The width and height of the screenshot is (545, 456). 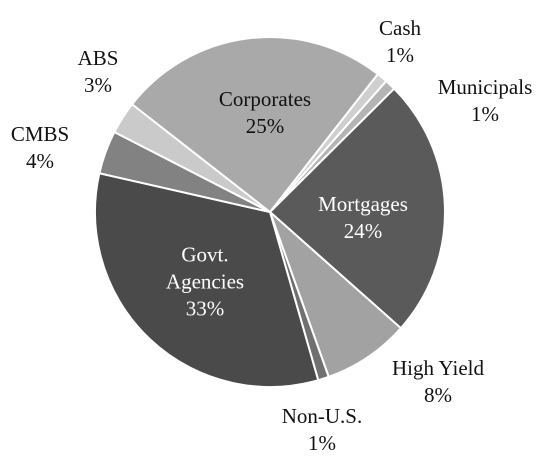 I want to click on slice-label: Corporates 25%, so click(x=265, y=113).